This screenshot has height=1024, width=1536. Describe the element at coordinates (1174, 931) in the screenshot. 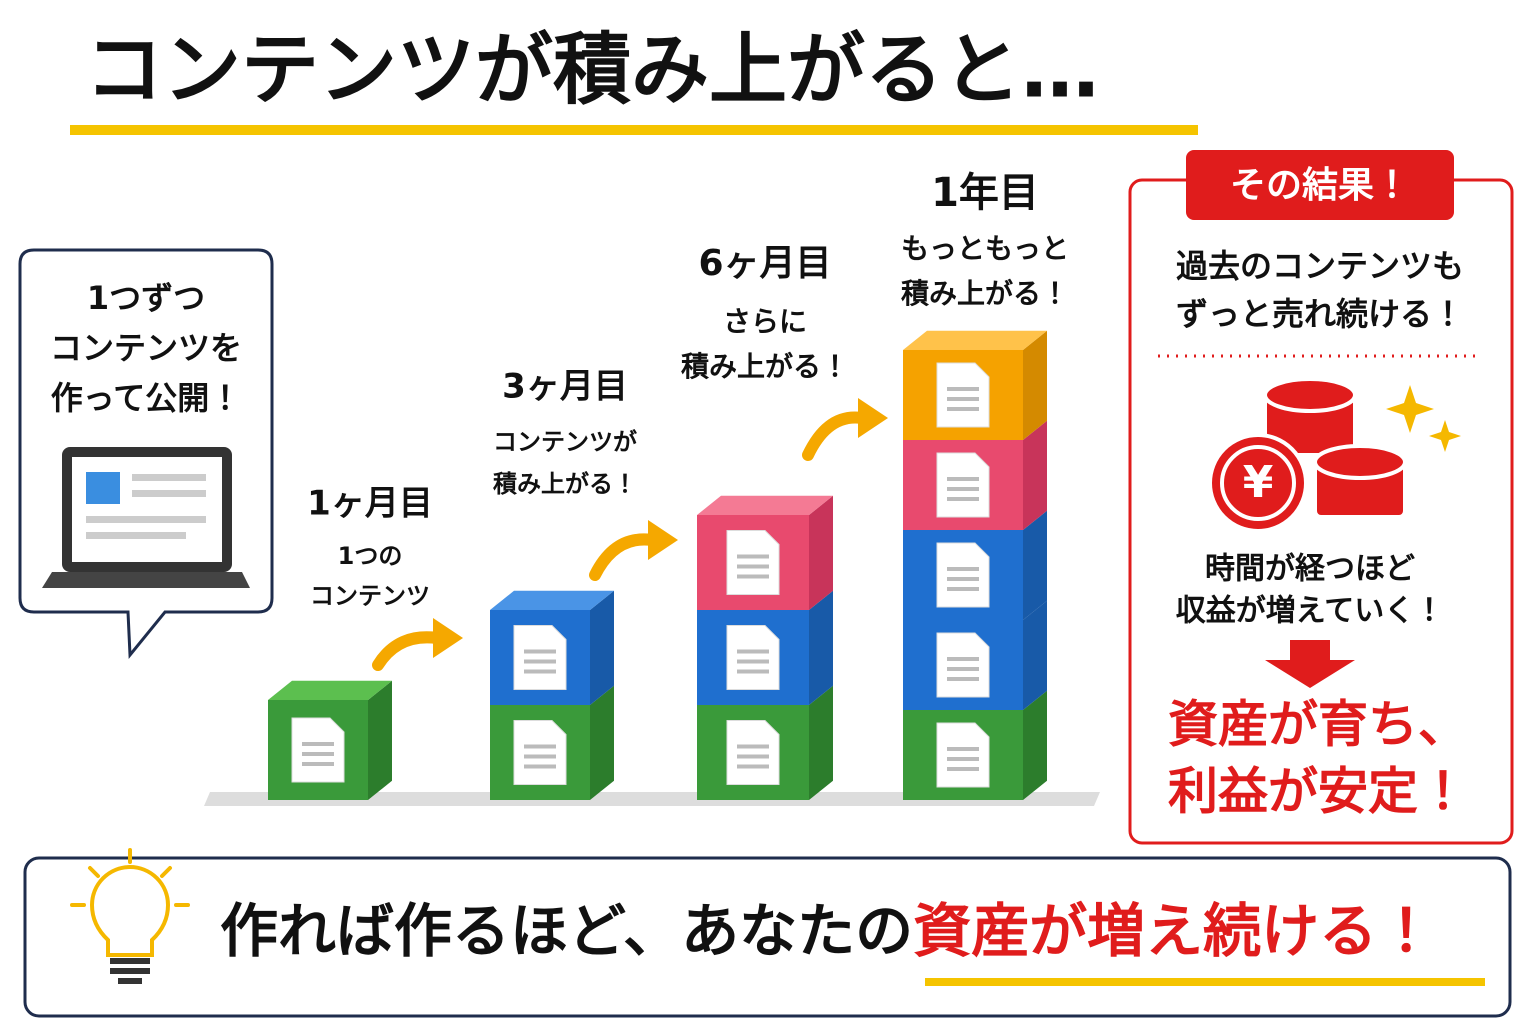

I see `footer-highlight: 資産が増え続ける！` at that location.